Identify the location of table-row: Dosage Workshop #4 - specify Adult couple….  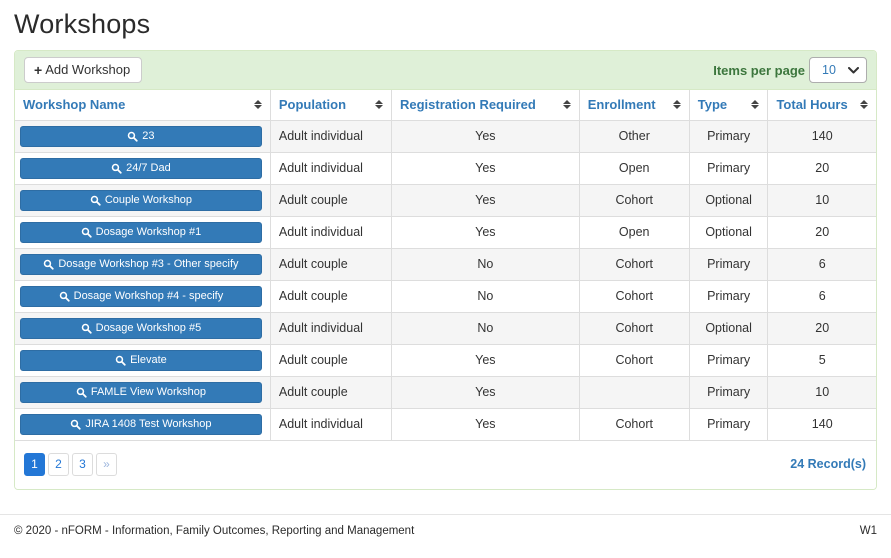
(445, 296).